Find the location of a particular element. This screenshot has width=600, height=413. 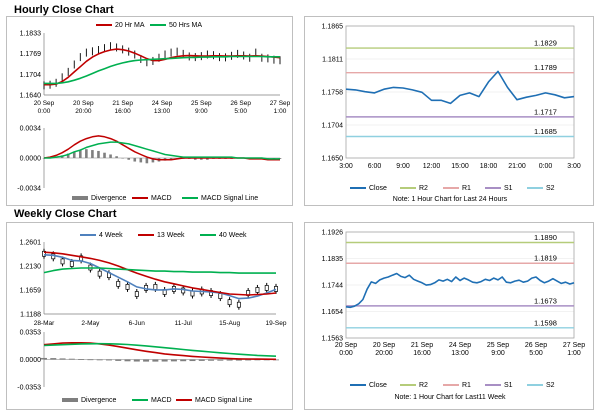

weekly-ma4-line is located at coordinates (160, 277).